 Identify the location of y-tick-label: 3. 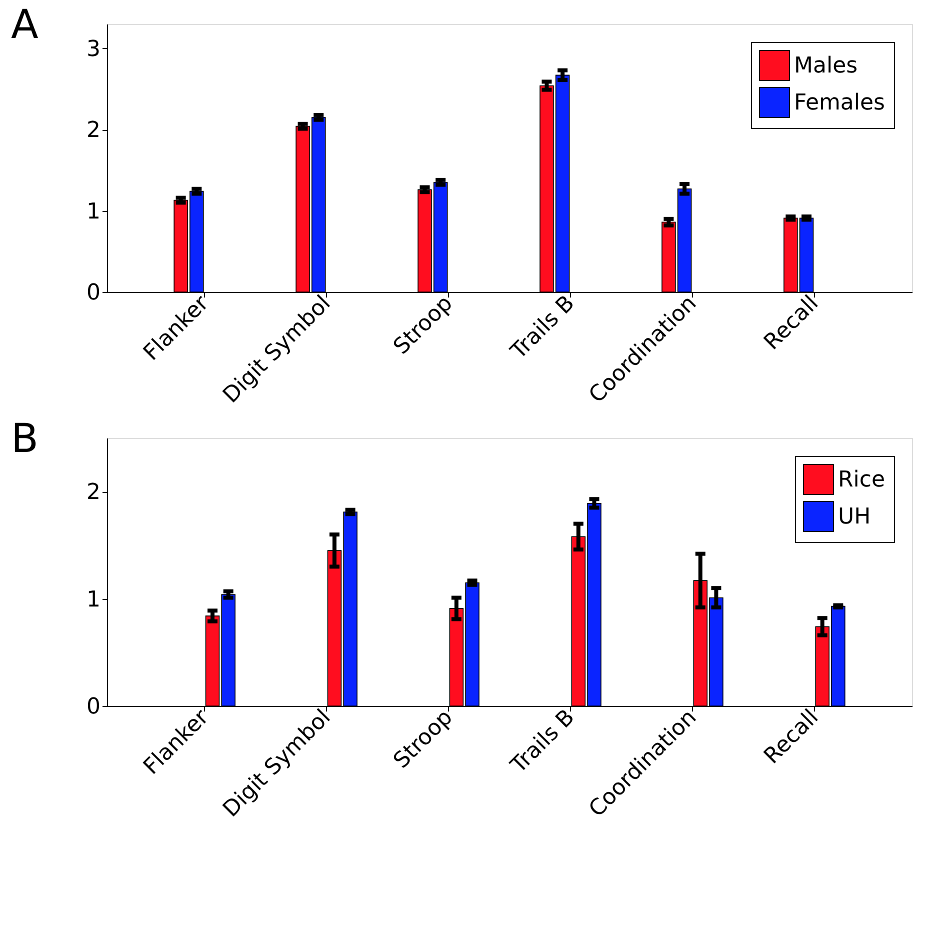
(93, 49).